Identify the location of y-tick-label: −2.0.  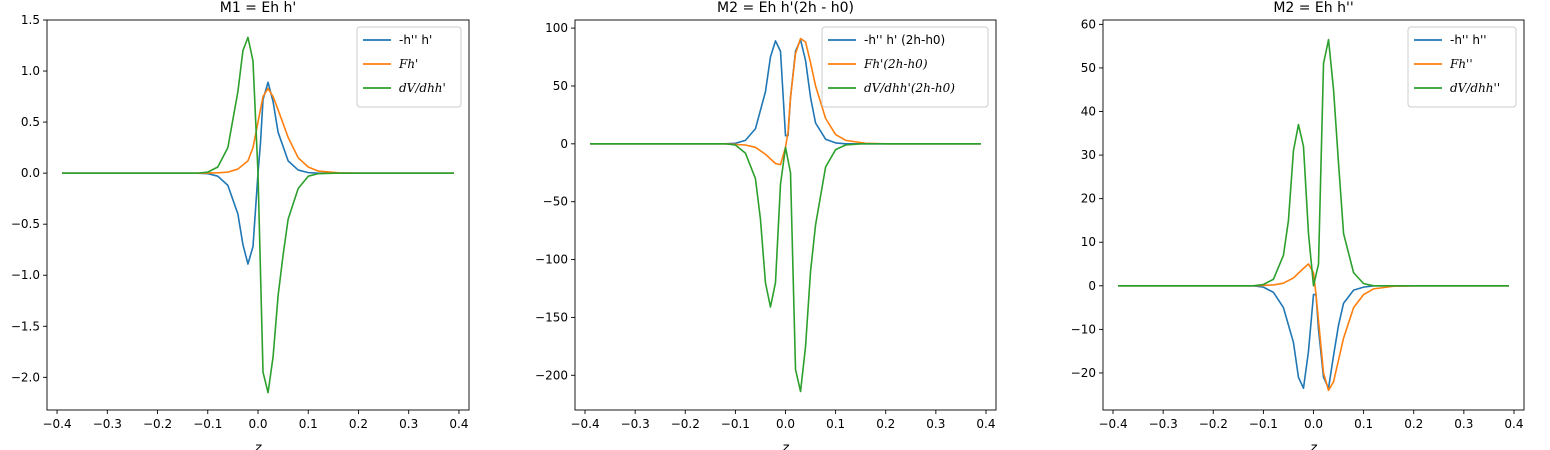
(25, 377).